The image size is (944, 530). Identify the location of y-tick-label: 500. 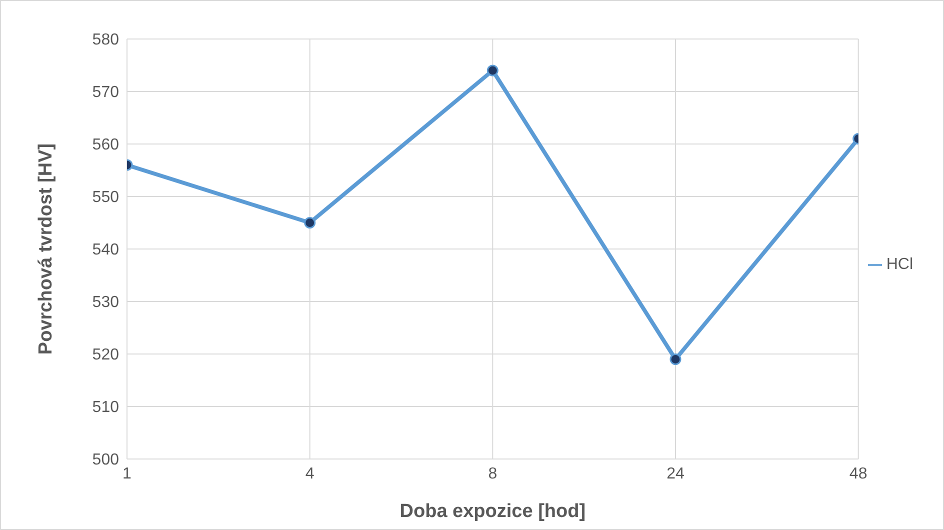
(106, 460).